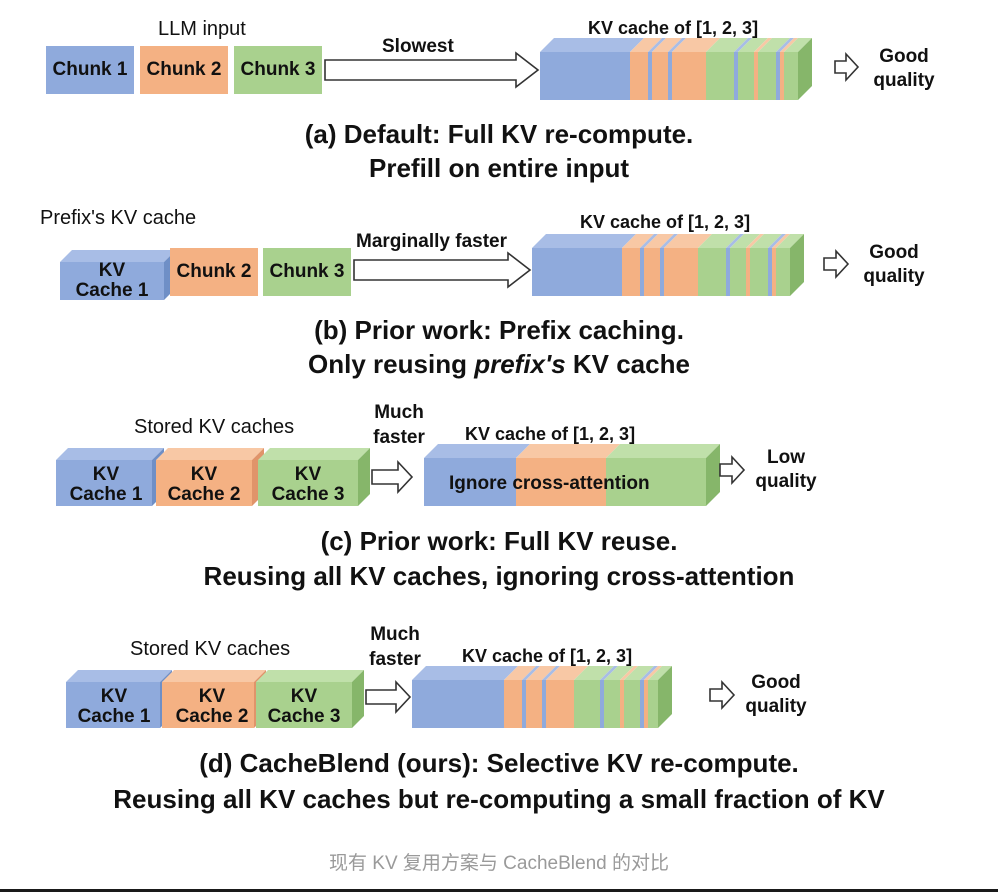  I want to click on kv-cache-1-c-front, so click(104, 483).